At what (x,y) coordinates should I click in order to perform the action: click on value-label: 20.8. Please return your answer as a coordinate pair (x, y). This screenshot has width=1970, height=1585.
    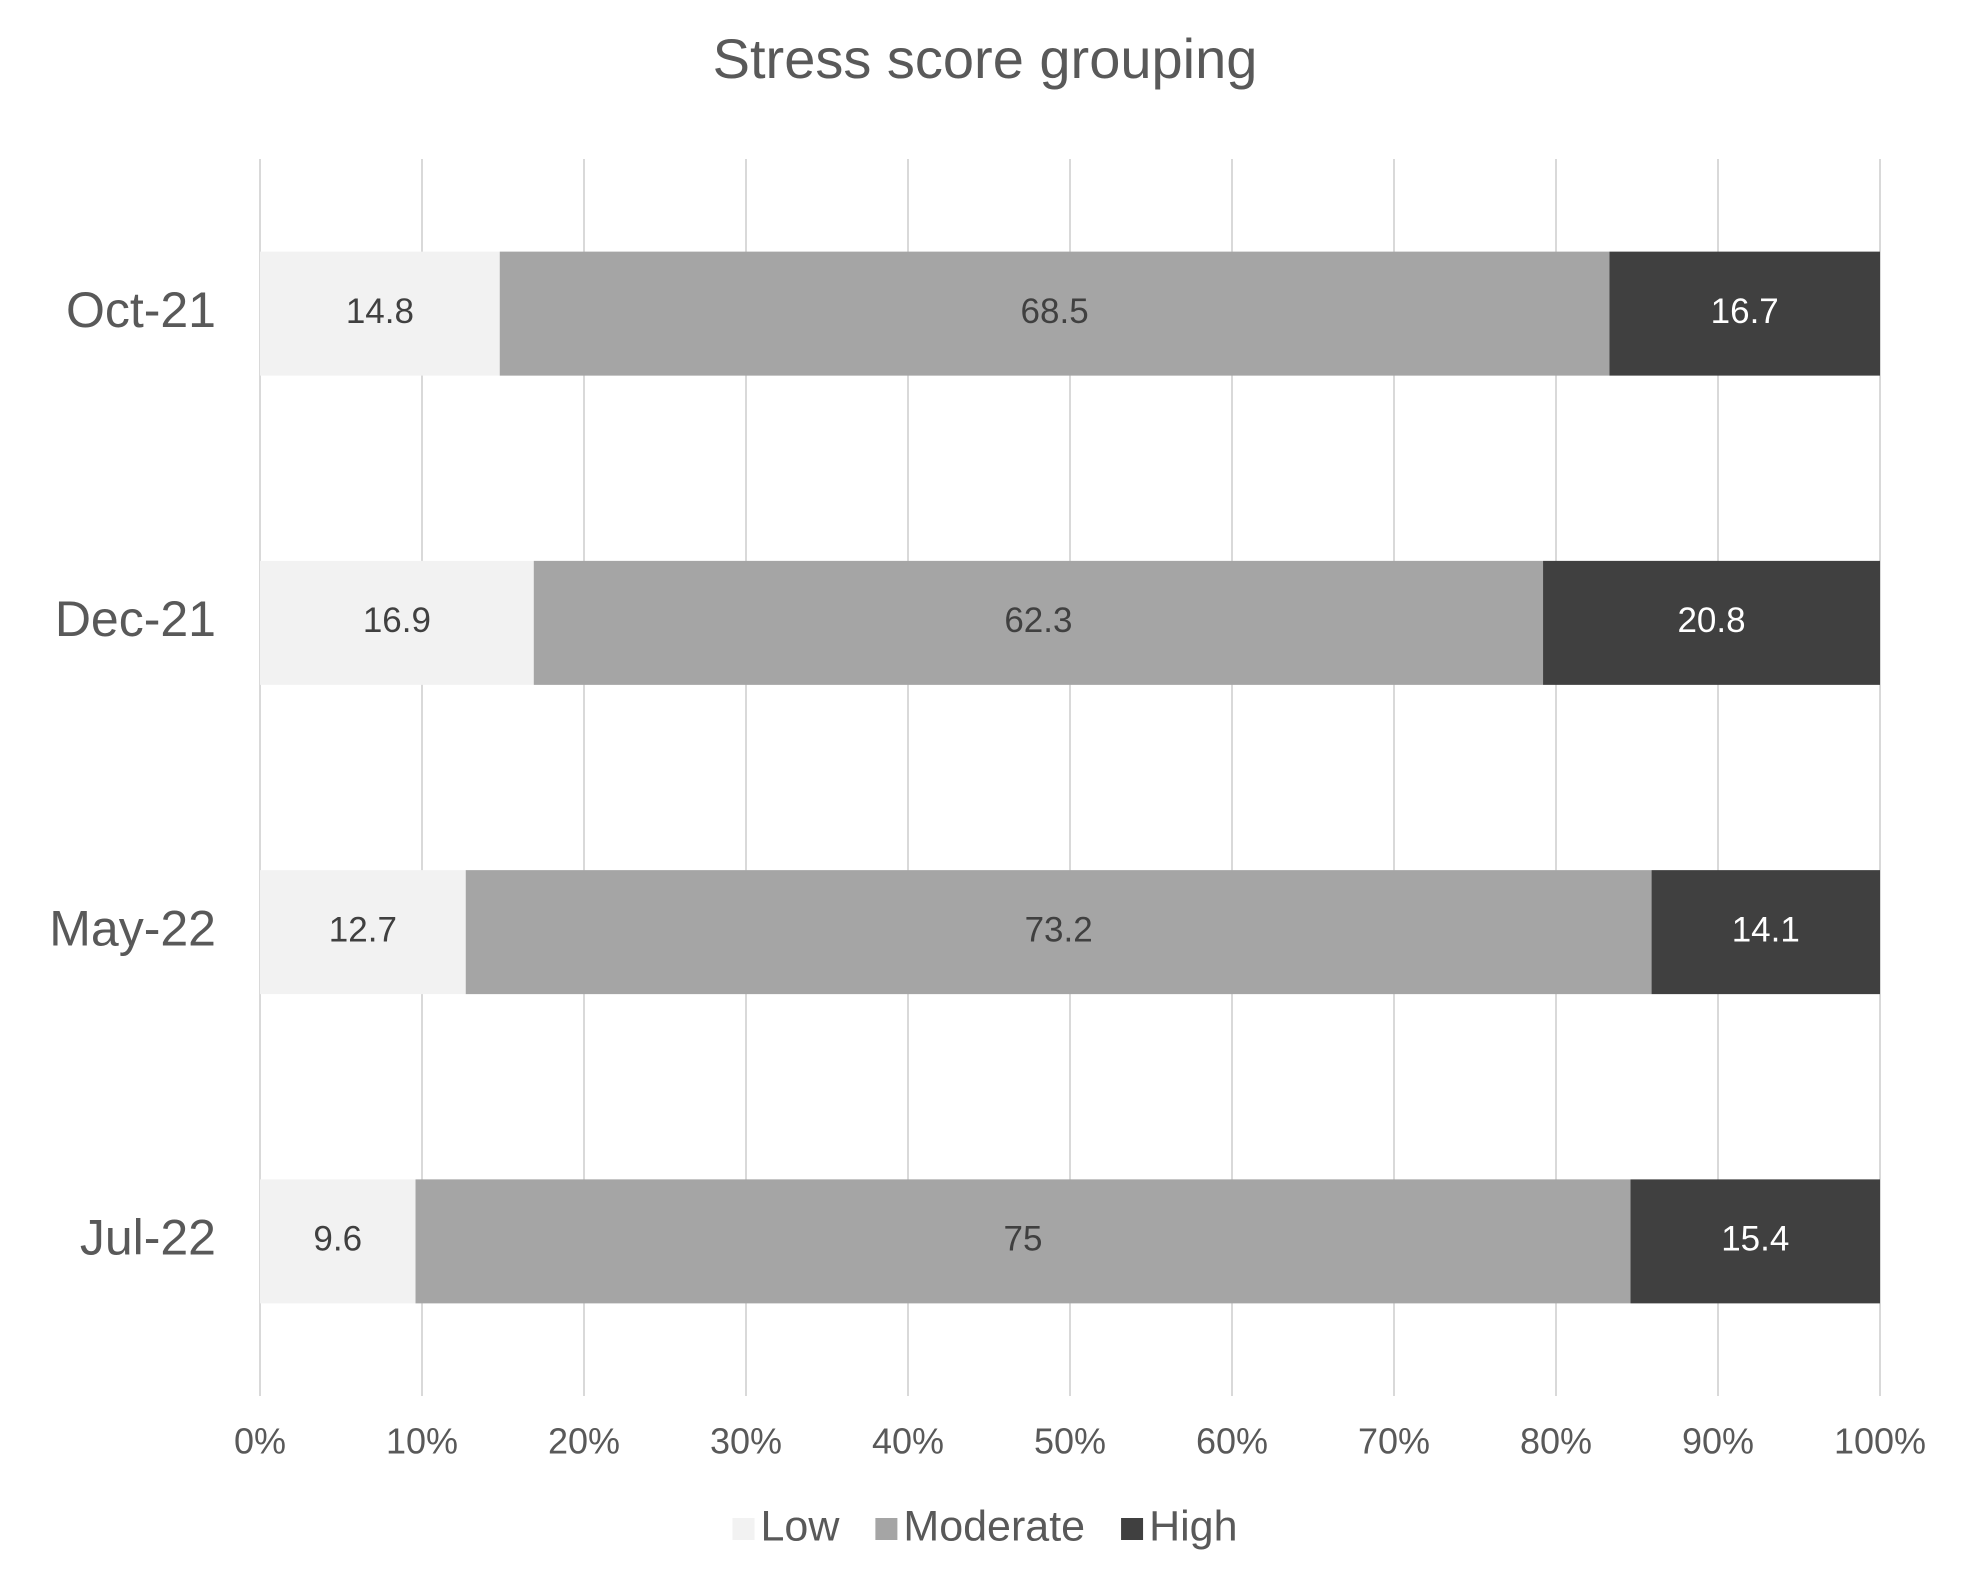
    Looking at the image, I should click on (1711, 620).